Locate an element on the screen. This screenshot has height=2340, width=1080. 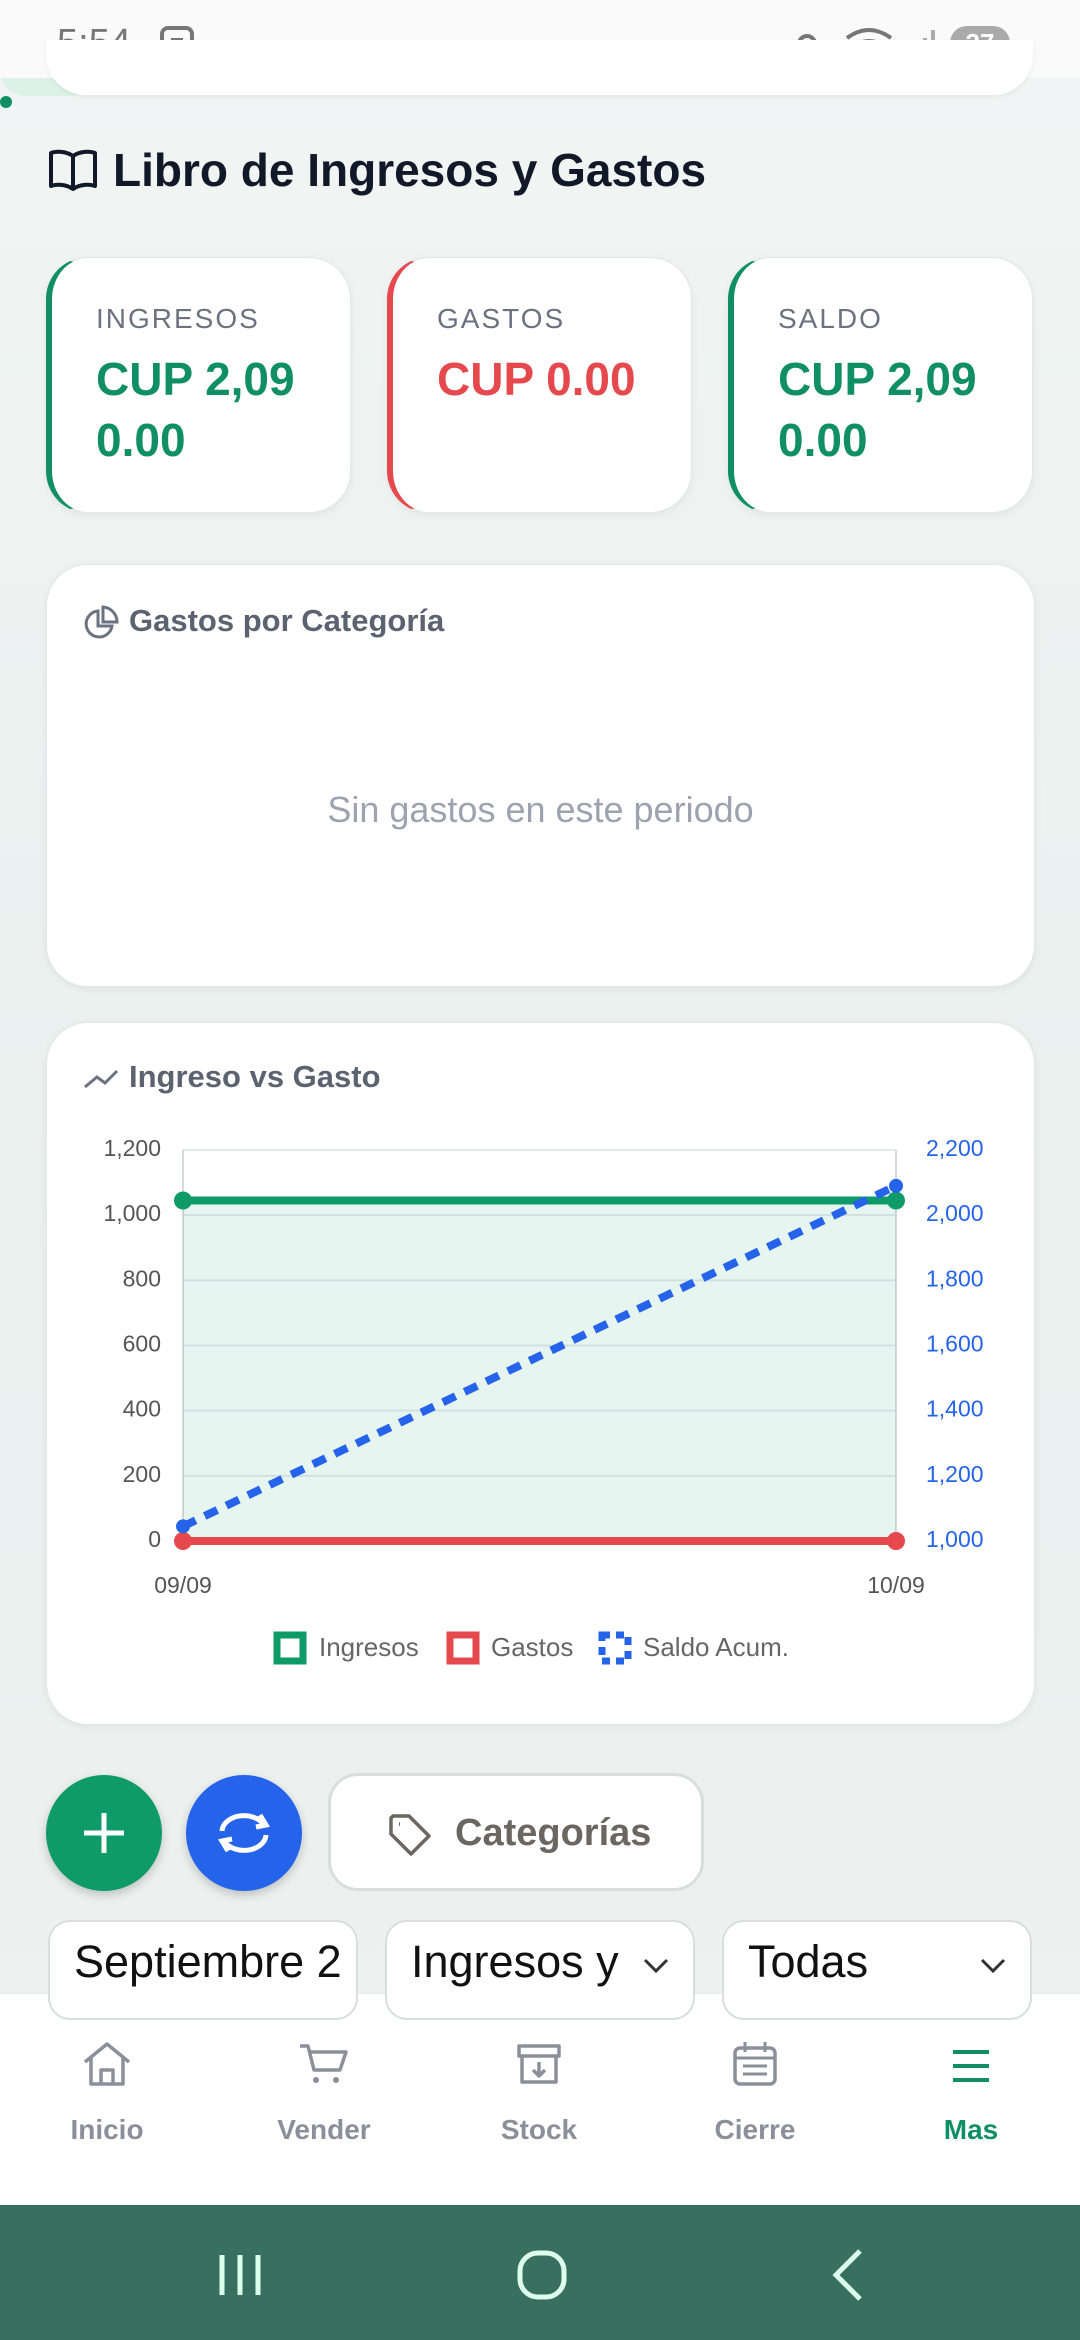
system-nav-icons is located at coordinates (540, 2275).